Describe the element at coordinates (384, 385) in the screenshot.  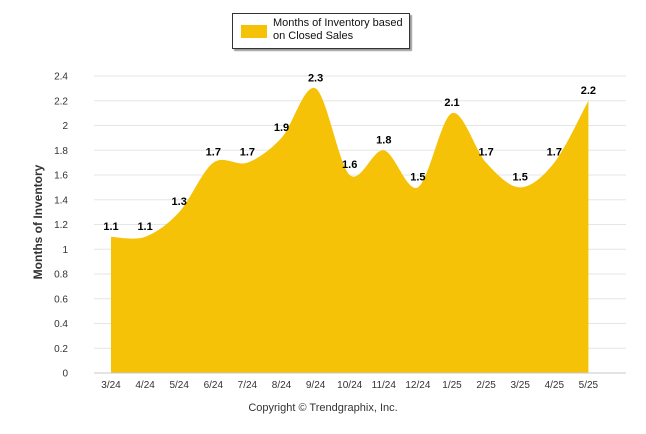
I see `x-tick-label: 11/24` at that location.